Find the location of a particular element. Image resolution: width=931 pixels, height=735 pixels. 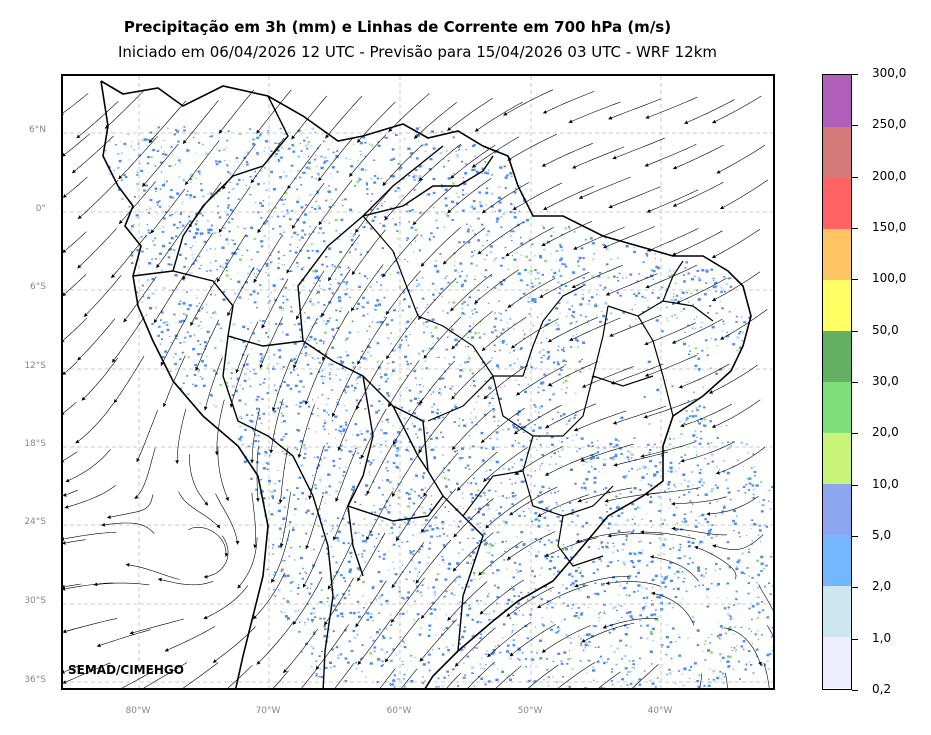

lat-label-6n: 6°N is located at coordinates (37, 130).